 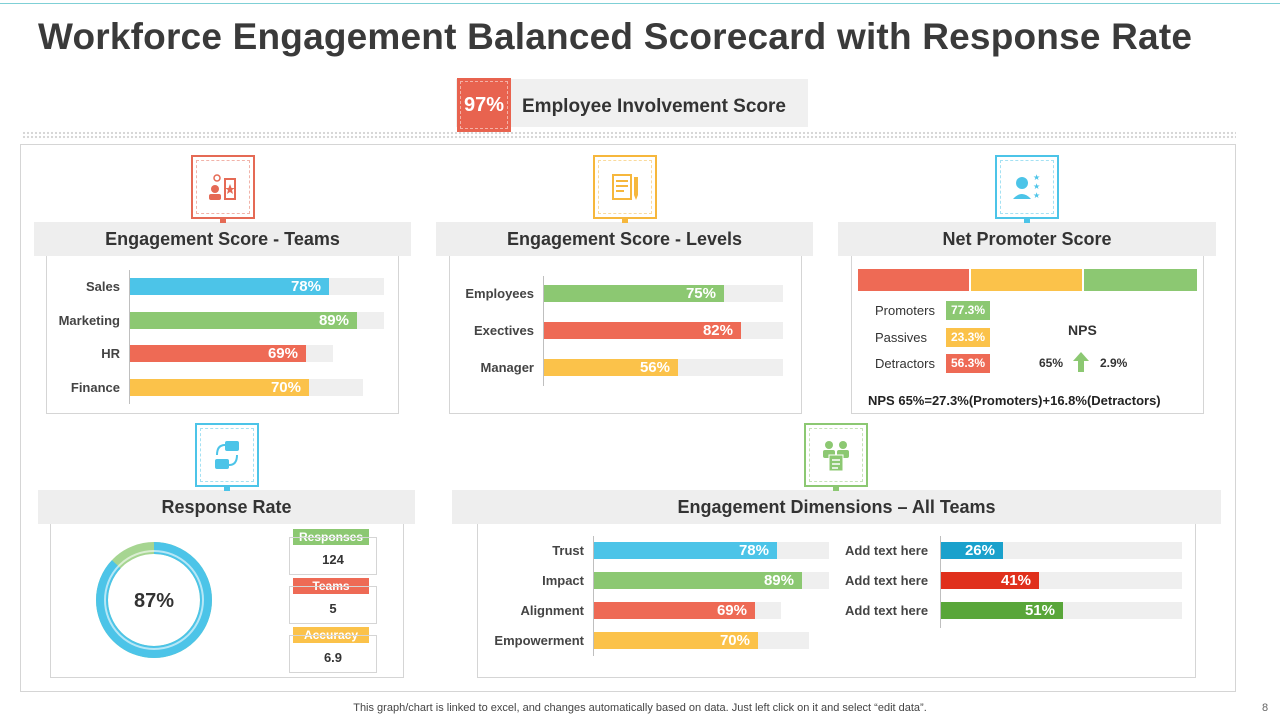 I want to click on teams-category-label: HR, so click(x=110, y=353).